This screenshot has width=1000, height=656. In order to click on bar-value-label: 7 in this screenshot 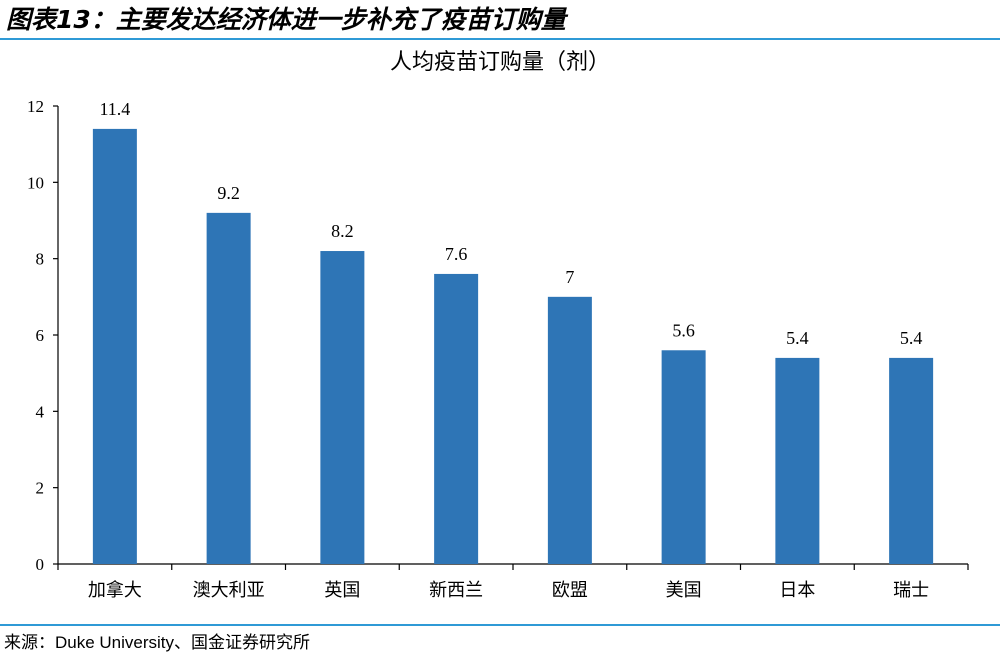, I will do `click(569, 277)`.